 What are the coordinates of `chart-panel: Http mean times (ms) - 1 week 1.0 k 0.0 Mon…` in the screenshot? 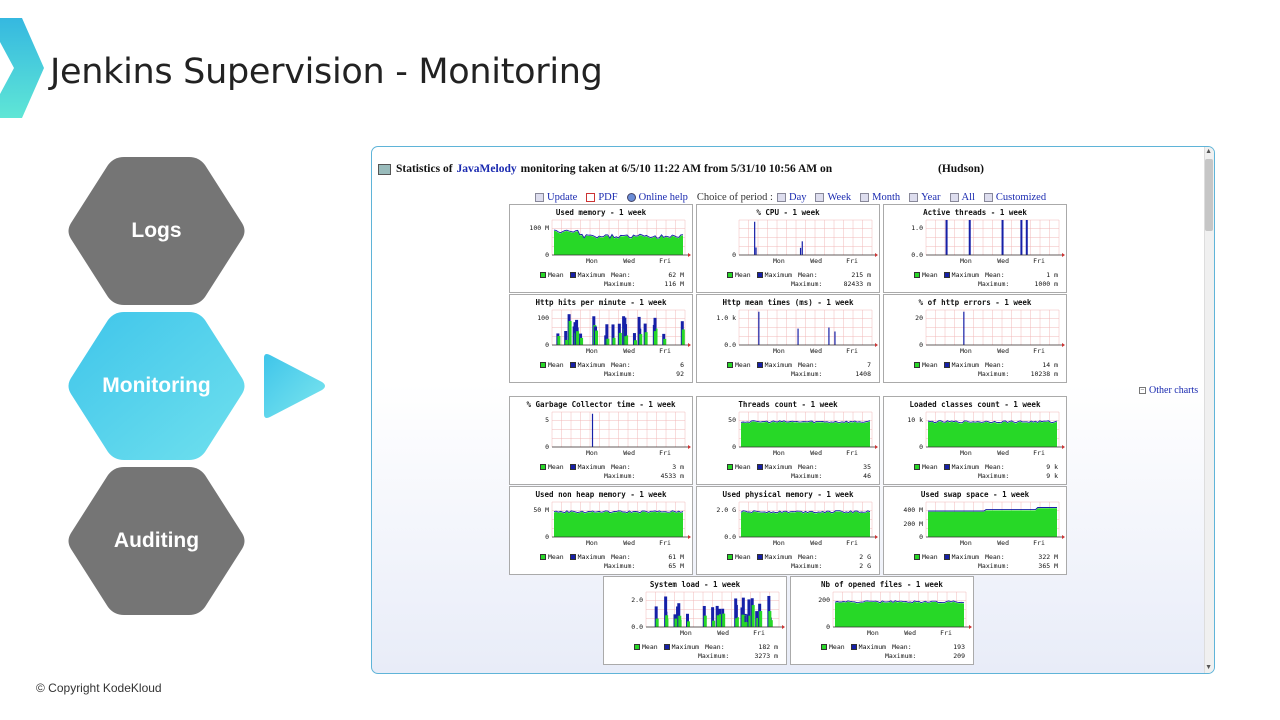 It's located at (788, 338).